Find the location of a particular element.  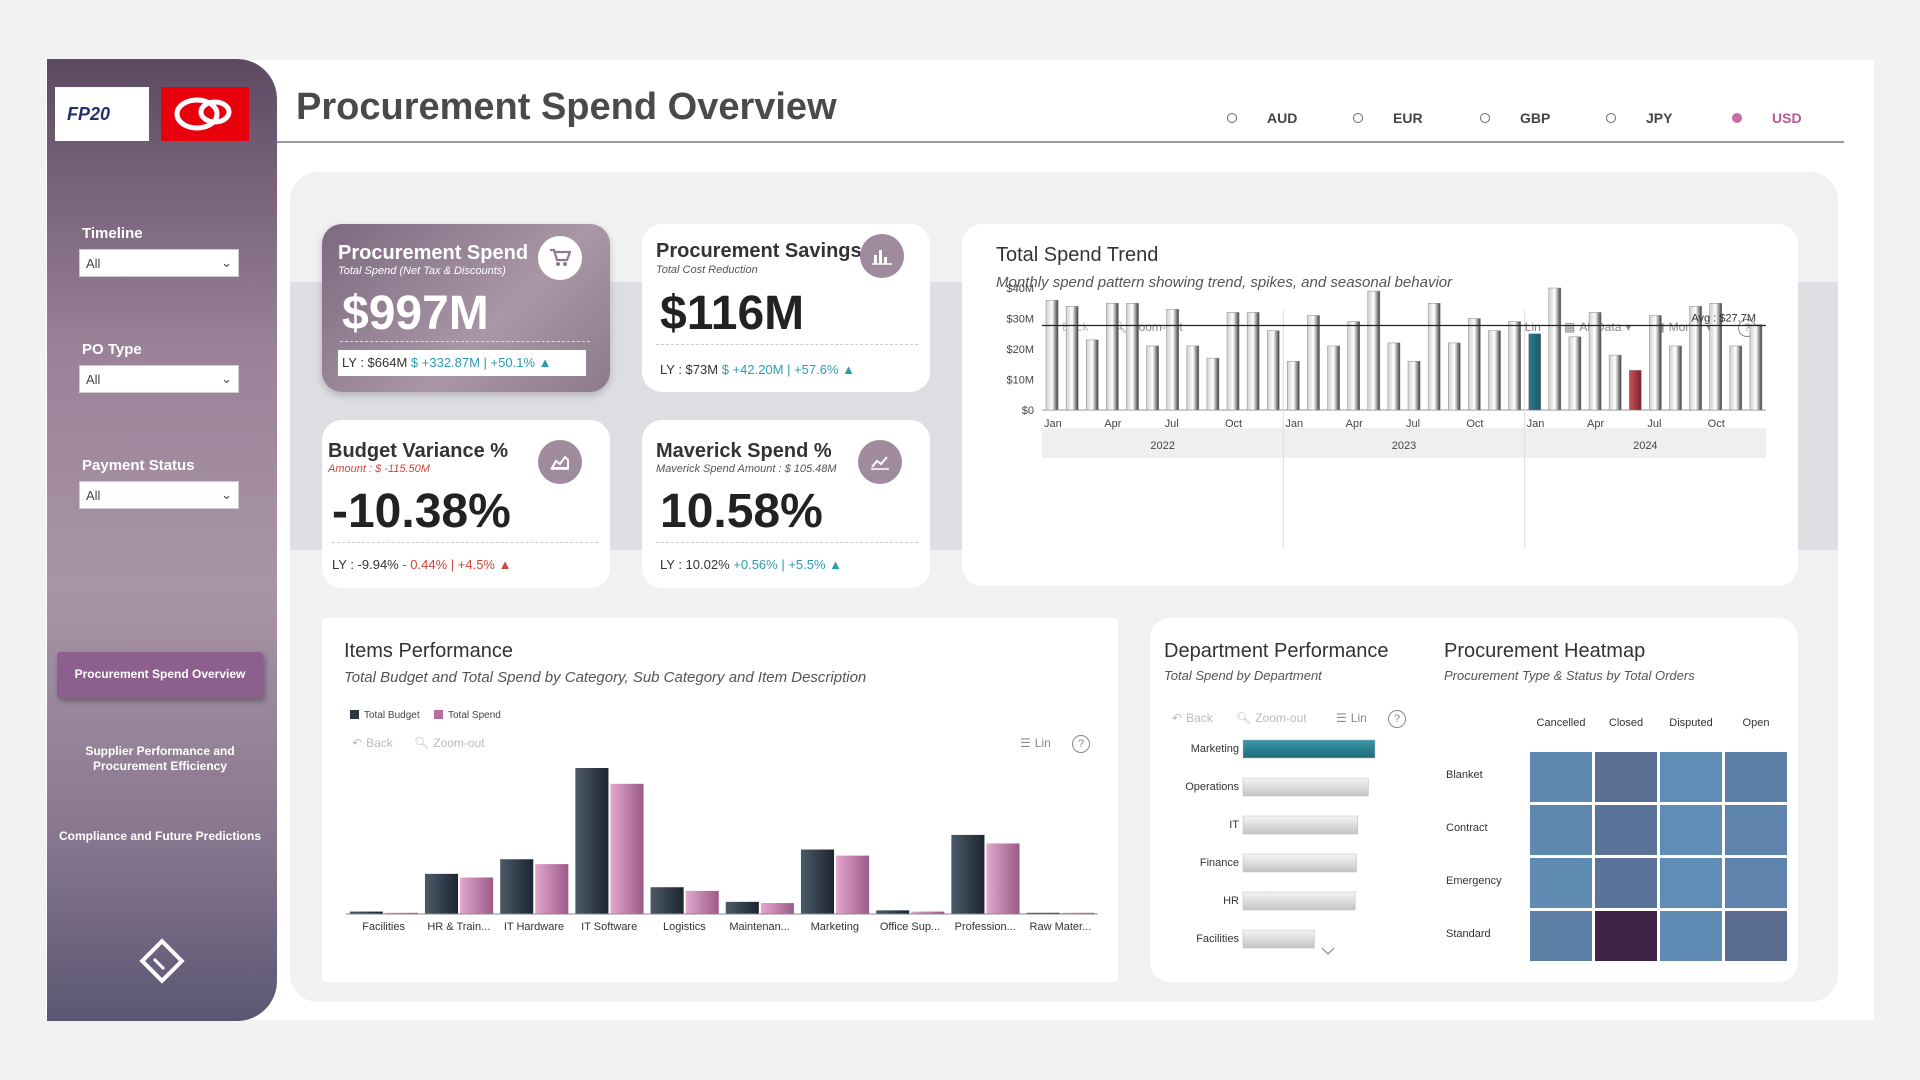

x-tick-label: Apr is located at coordinates (1112, 424).